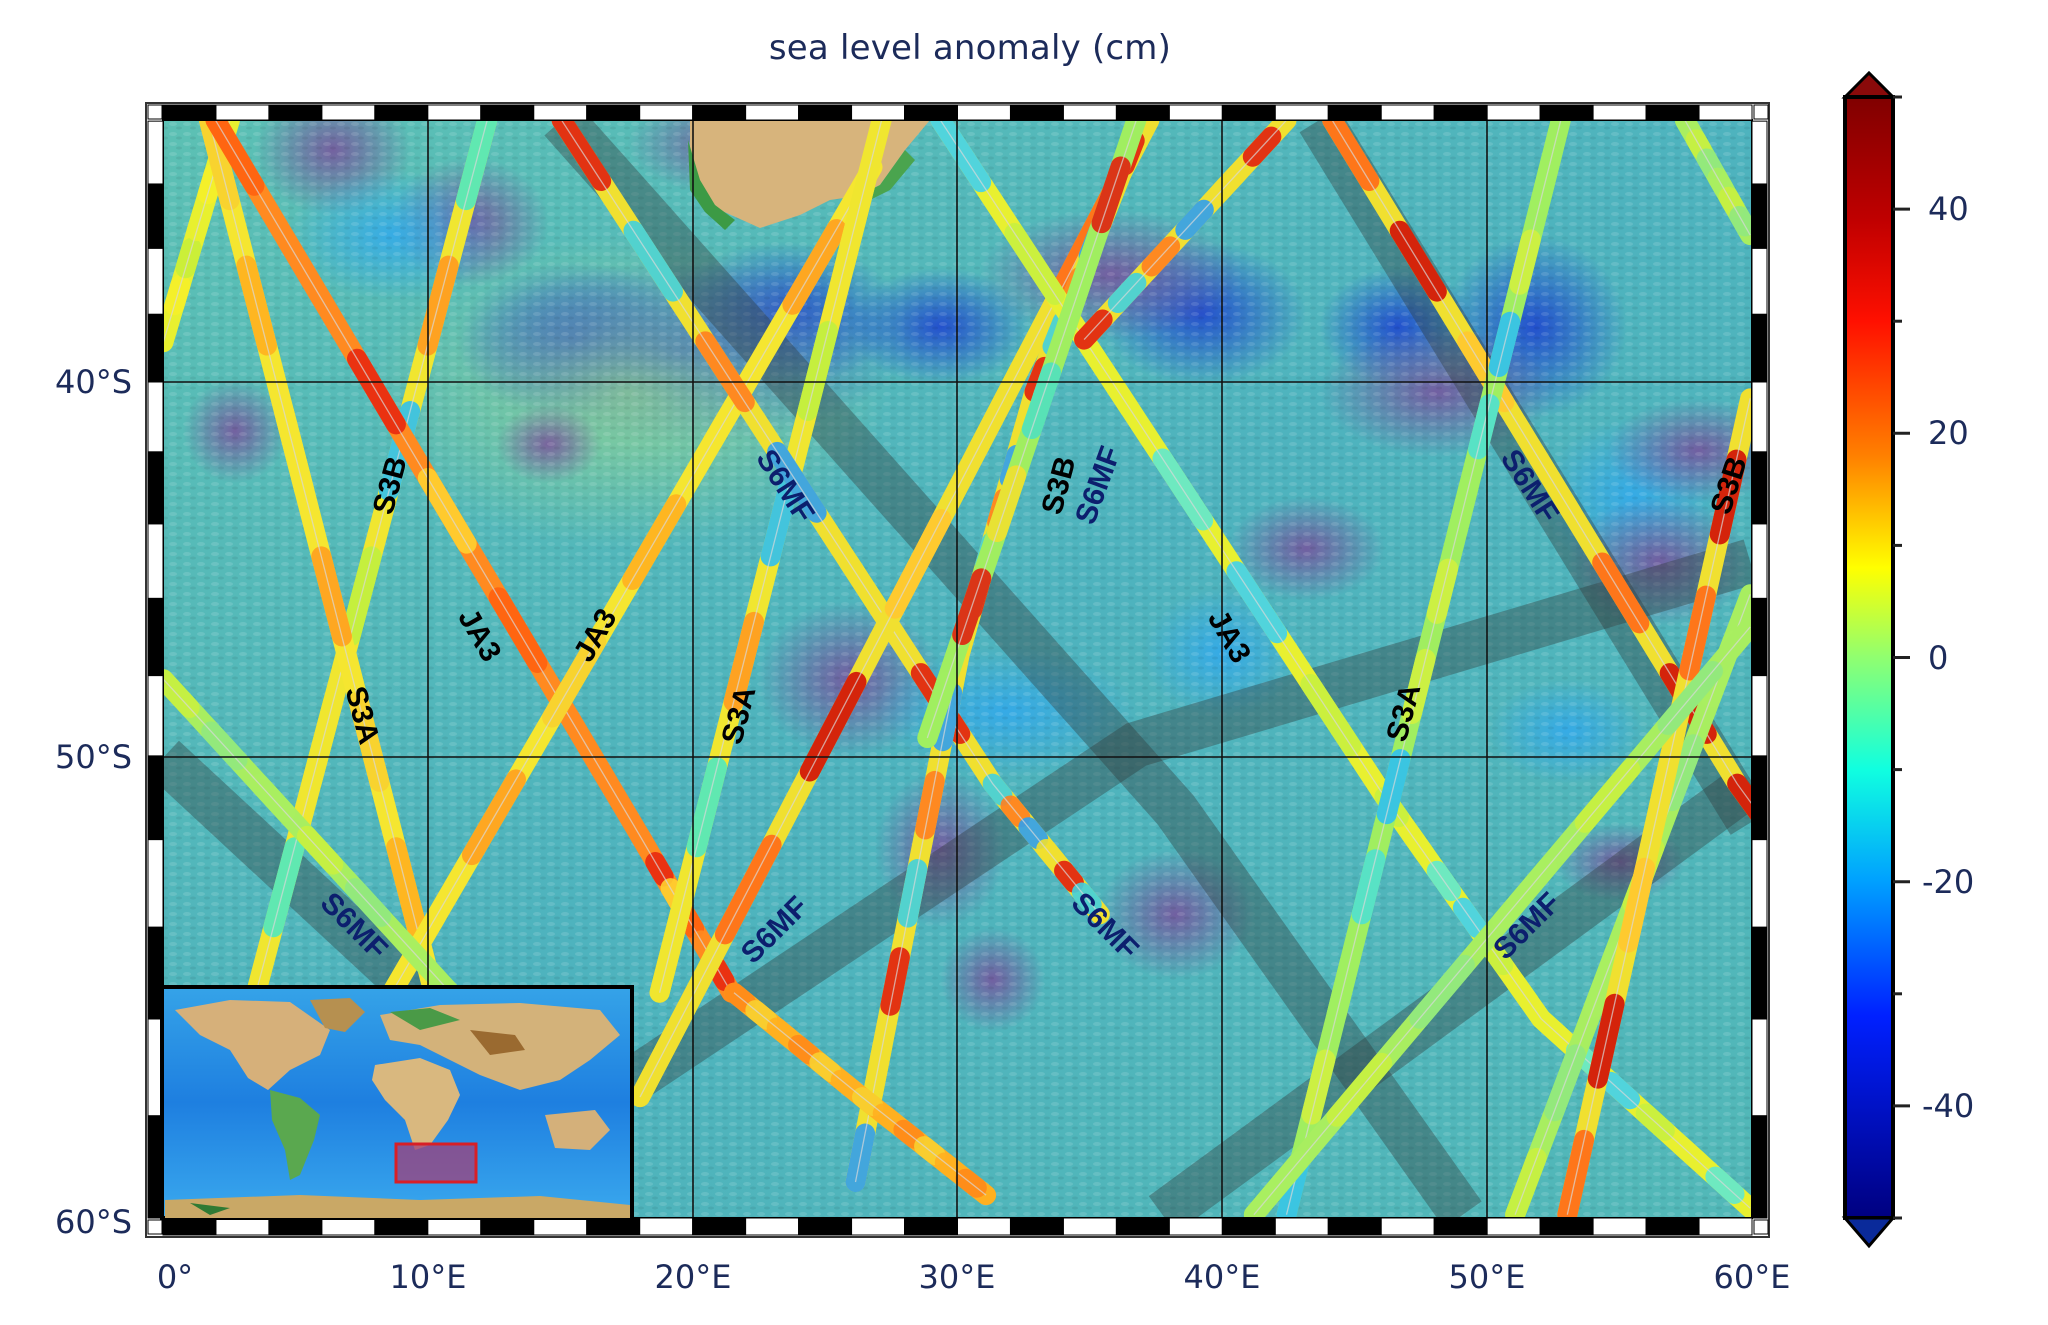 The width and height of the screenshot is (2048, 1325). What do you see at coordinates (436, 1163) in the screenshot?
I see `inset-region-highlight` at bounding box center [436, 1163].